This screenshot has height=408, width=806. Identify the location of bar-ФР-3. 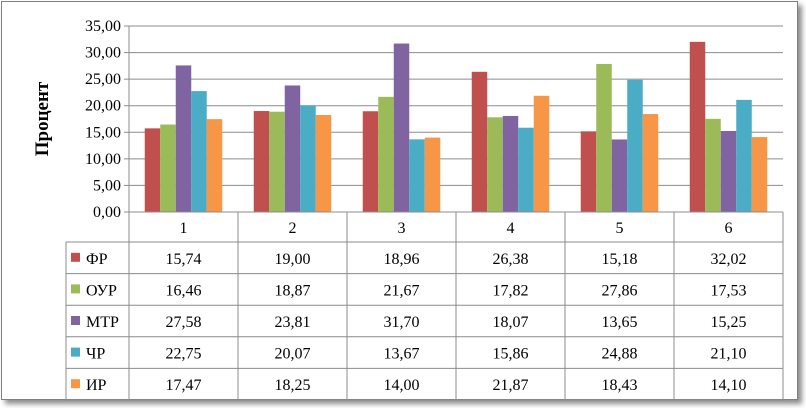
(370, 161).